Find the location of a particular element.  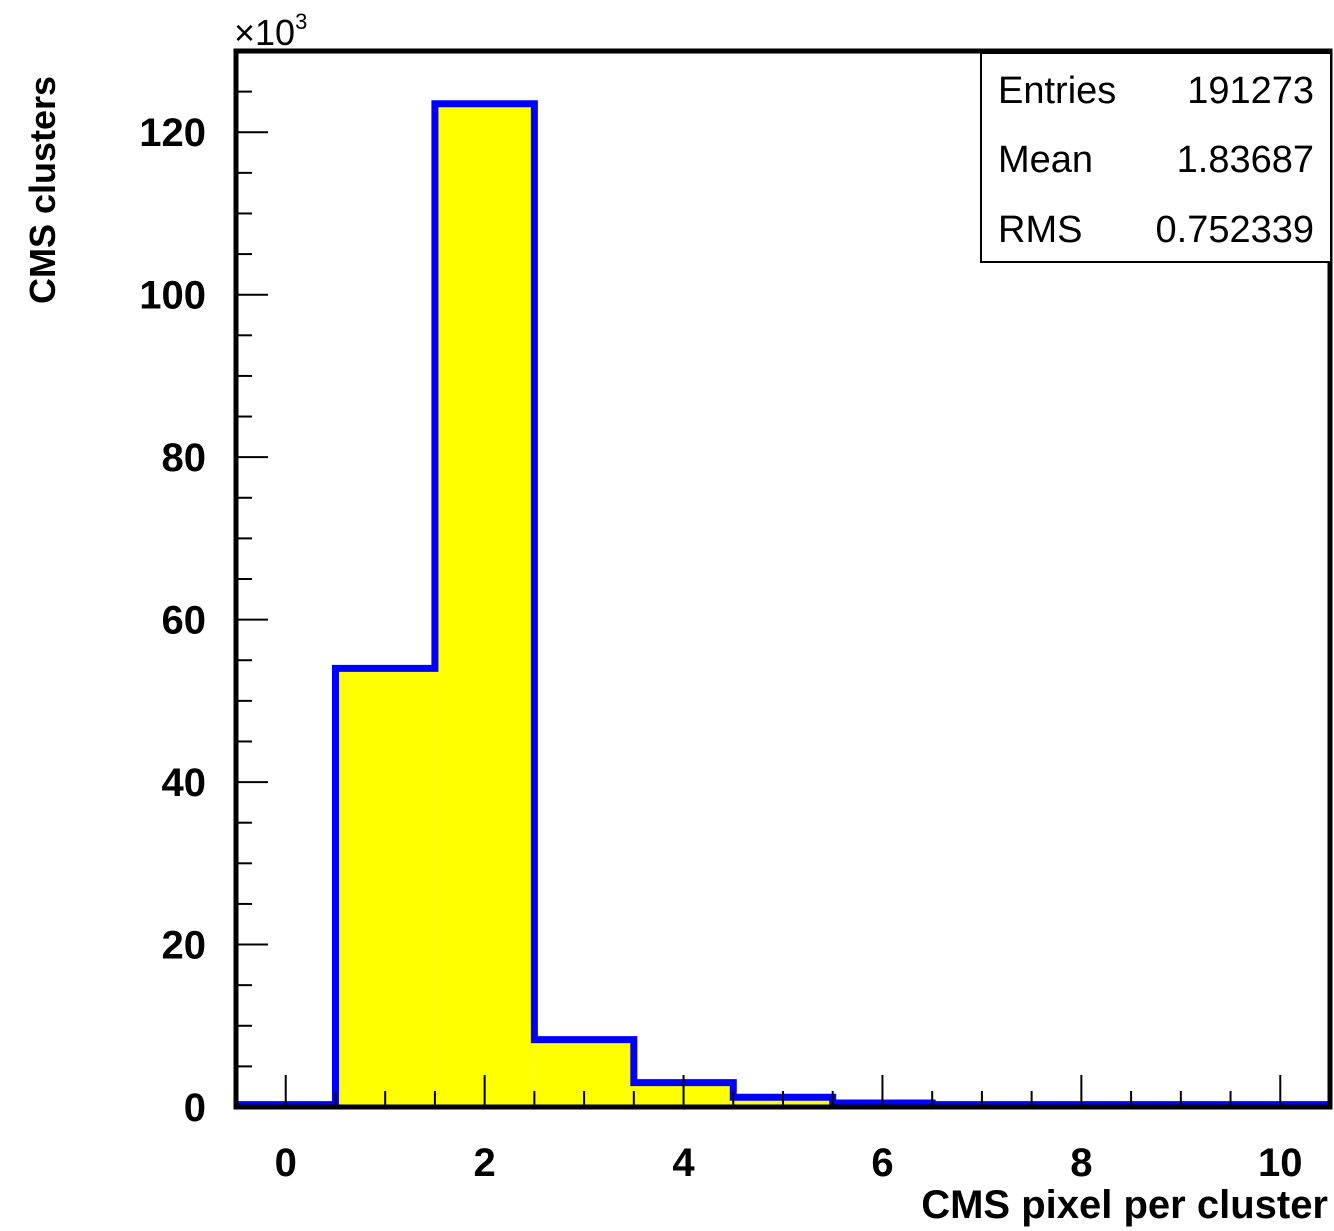

y-tick-label: 20 is located at coordinates (184, 946).